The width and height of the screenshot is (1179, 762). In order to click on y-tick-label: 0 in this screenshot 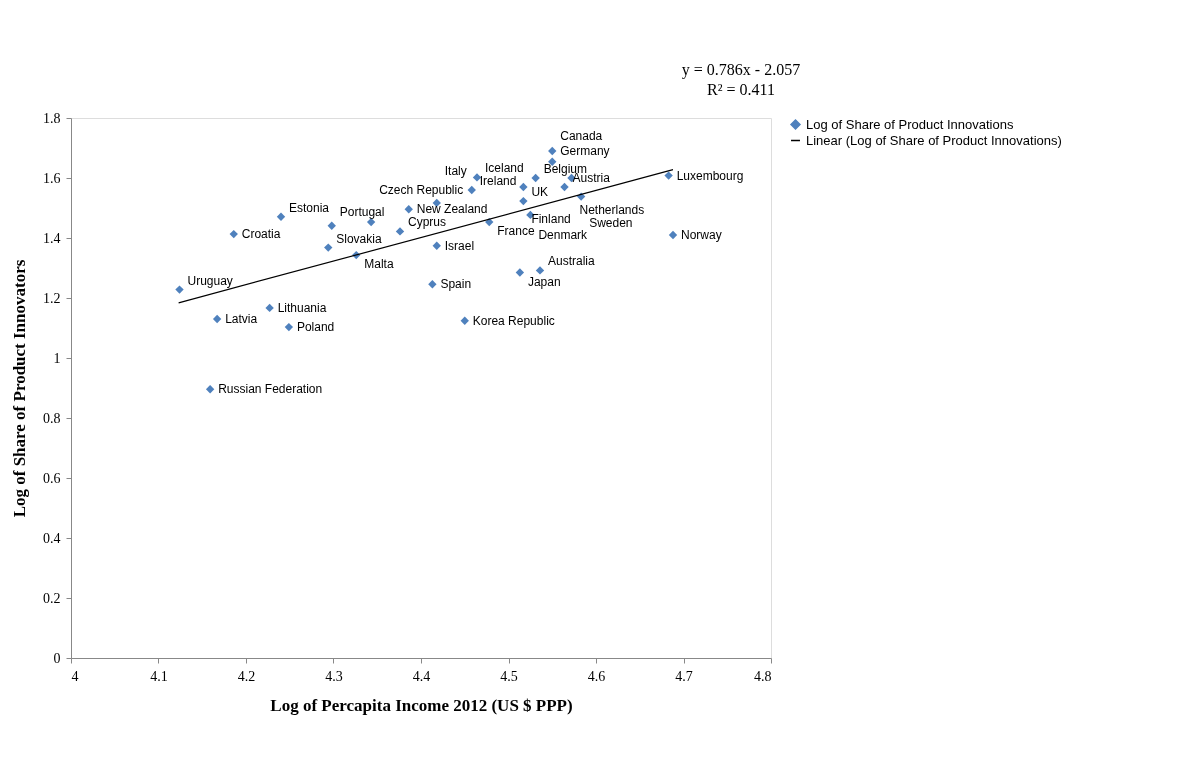, I will do `click(57, 658)`.